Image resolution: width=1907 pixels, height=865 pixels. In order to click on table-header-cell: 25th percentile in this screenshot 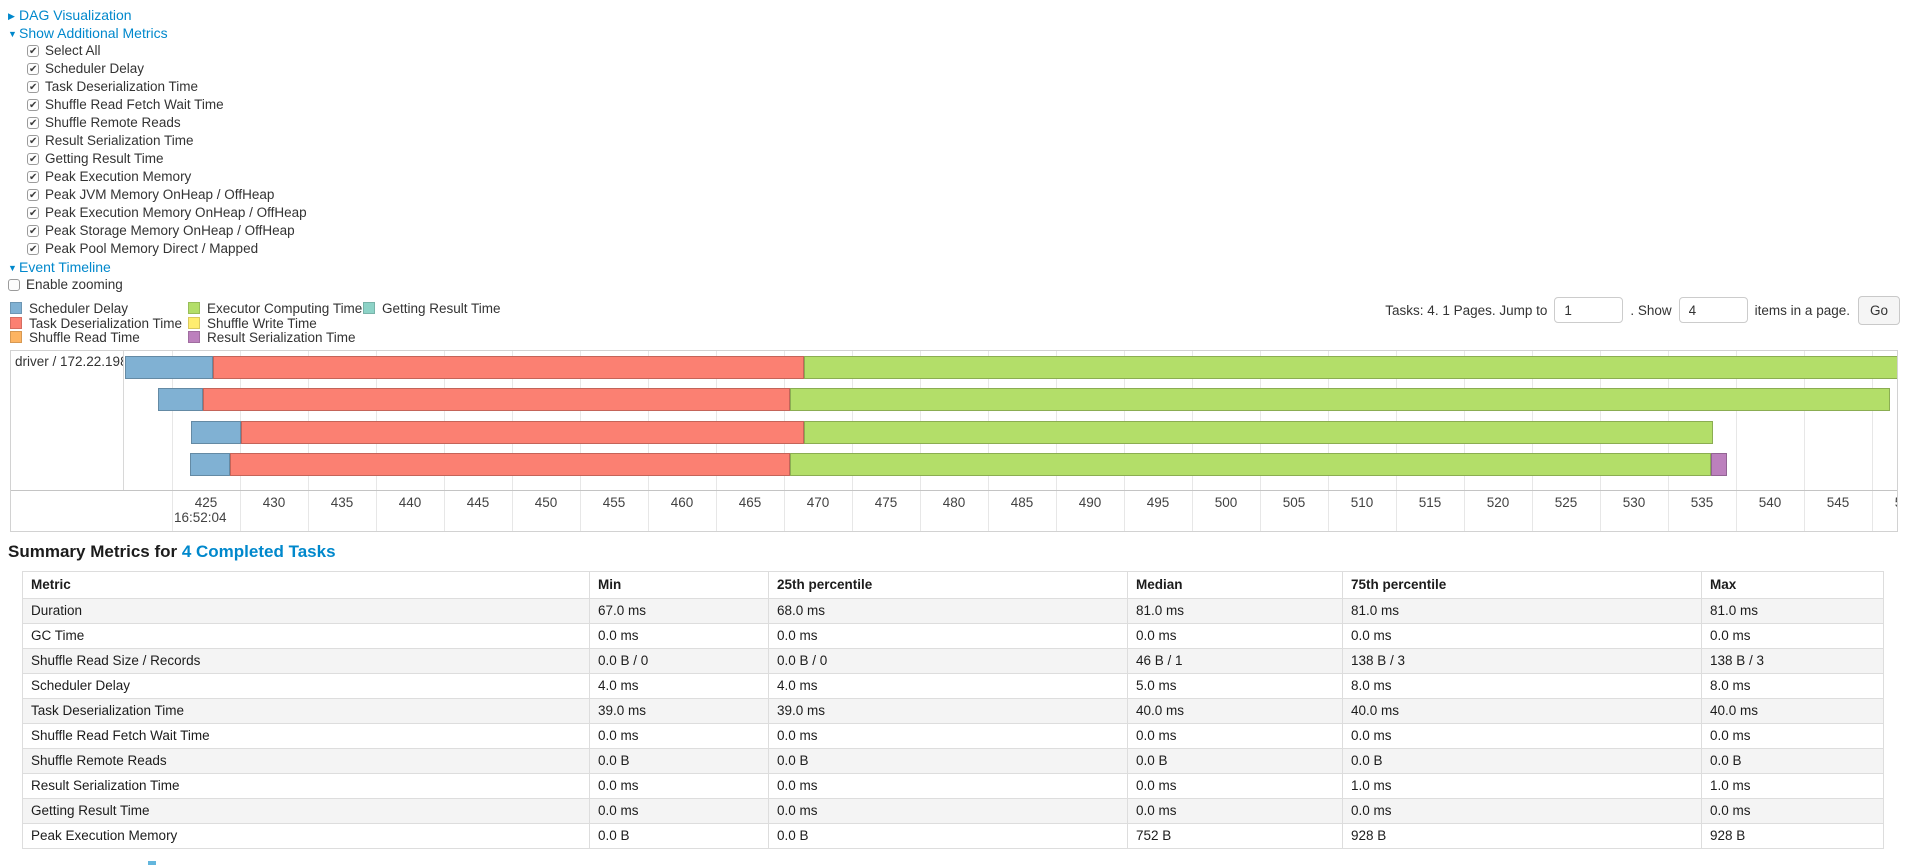, I will do `click(948, 585)`.